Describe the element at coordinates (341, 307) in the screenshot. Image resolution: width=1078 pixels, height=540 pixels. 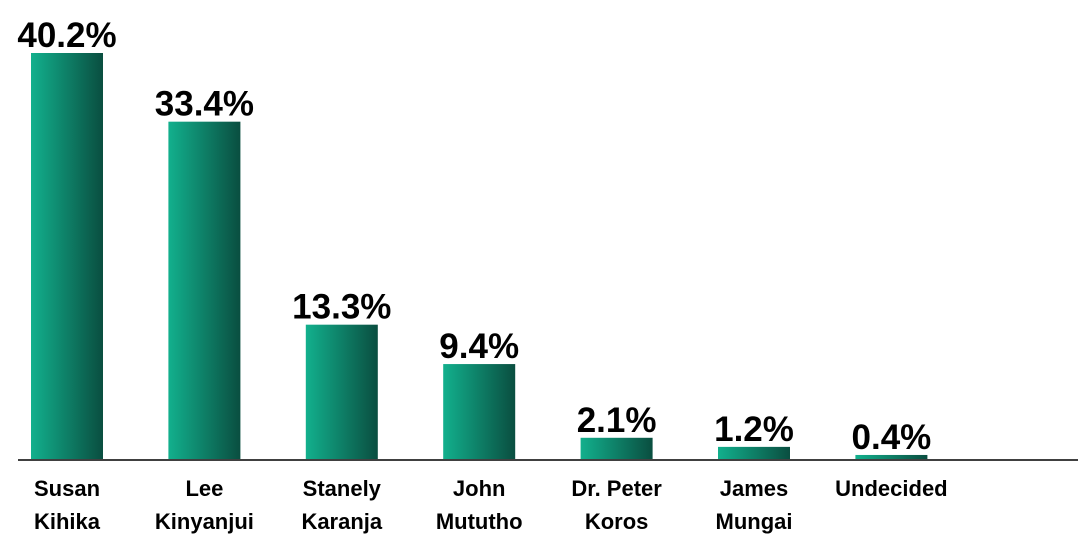
I see `value-label: 13.3%` at that location.